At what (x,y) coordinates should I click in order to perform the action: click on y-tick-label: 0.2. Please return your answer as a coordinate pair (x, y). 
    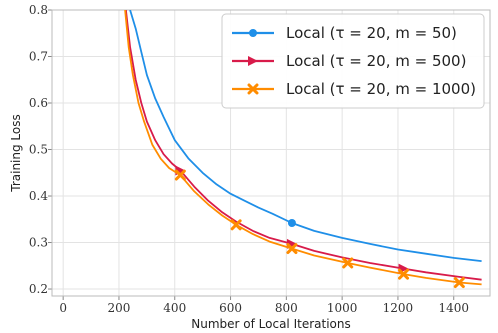
    Looking at the image, I should click on (38, 289).